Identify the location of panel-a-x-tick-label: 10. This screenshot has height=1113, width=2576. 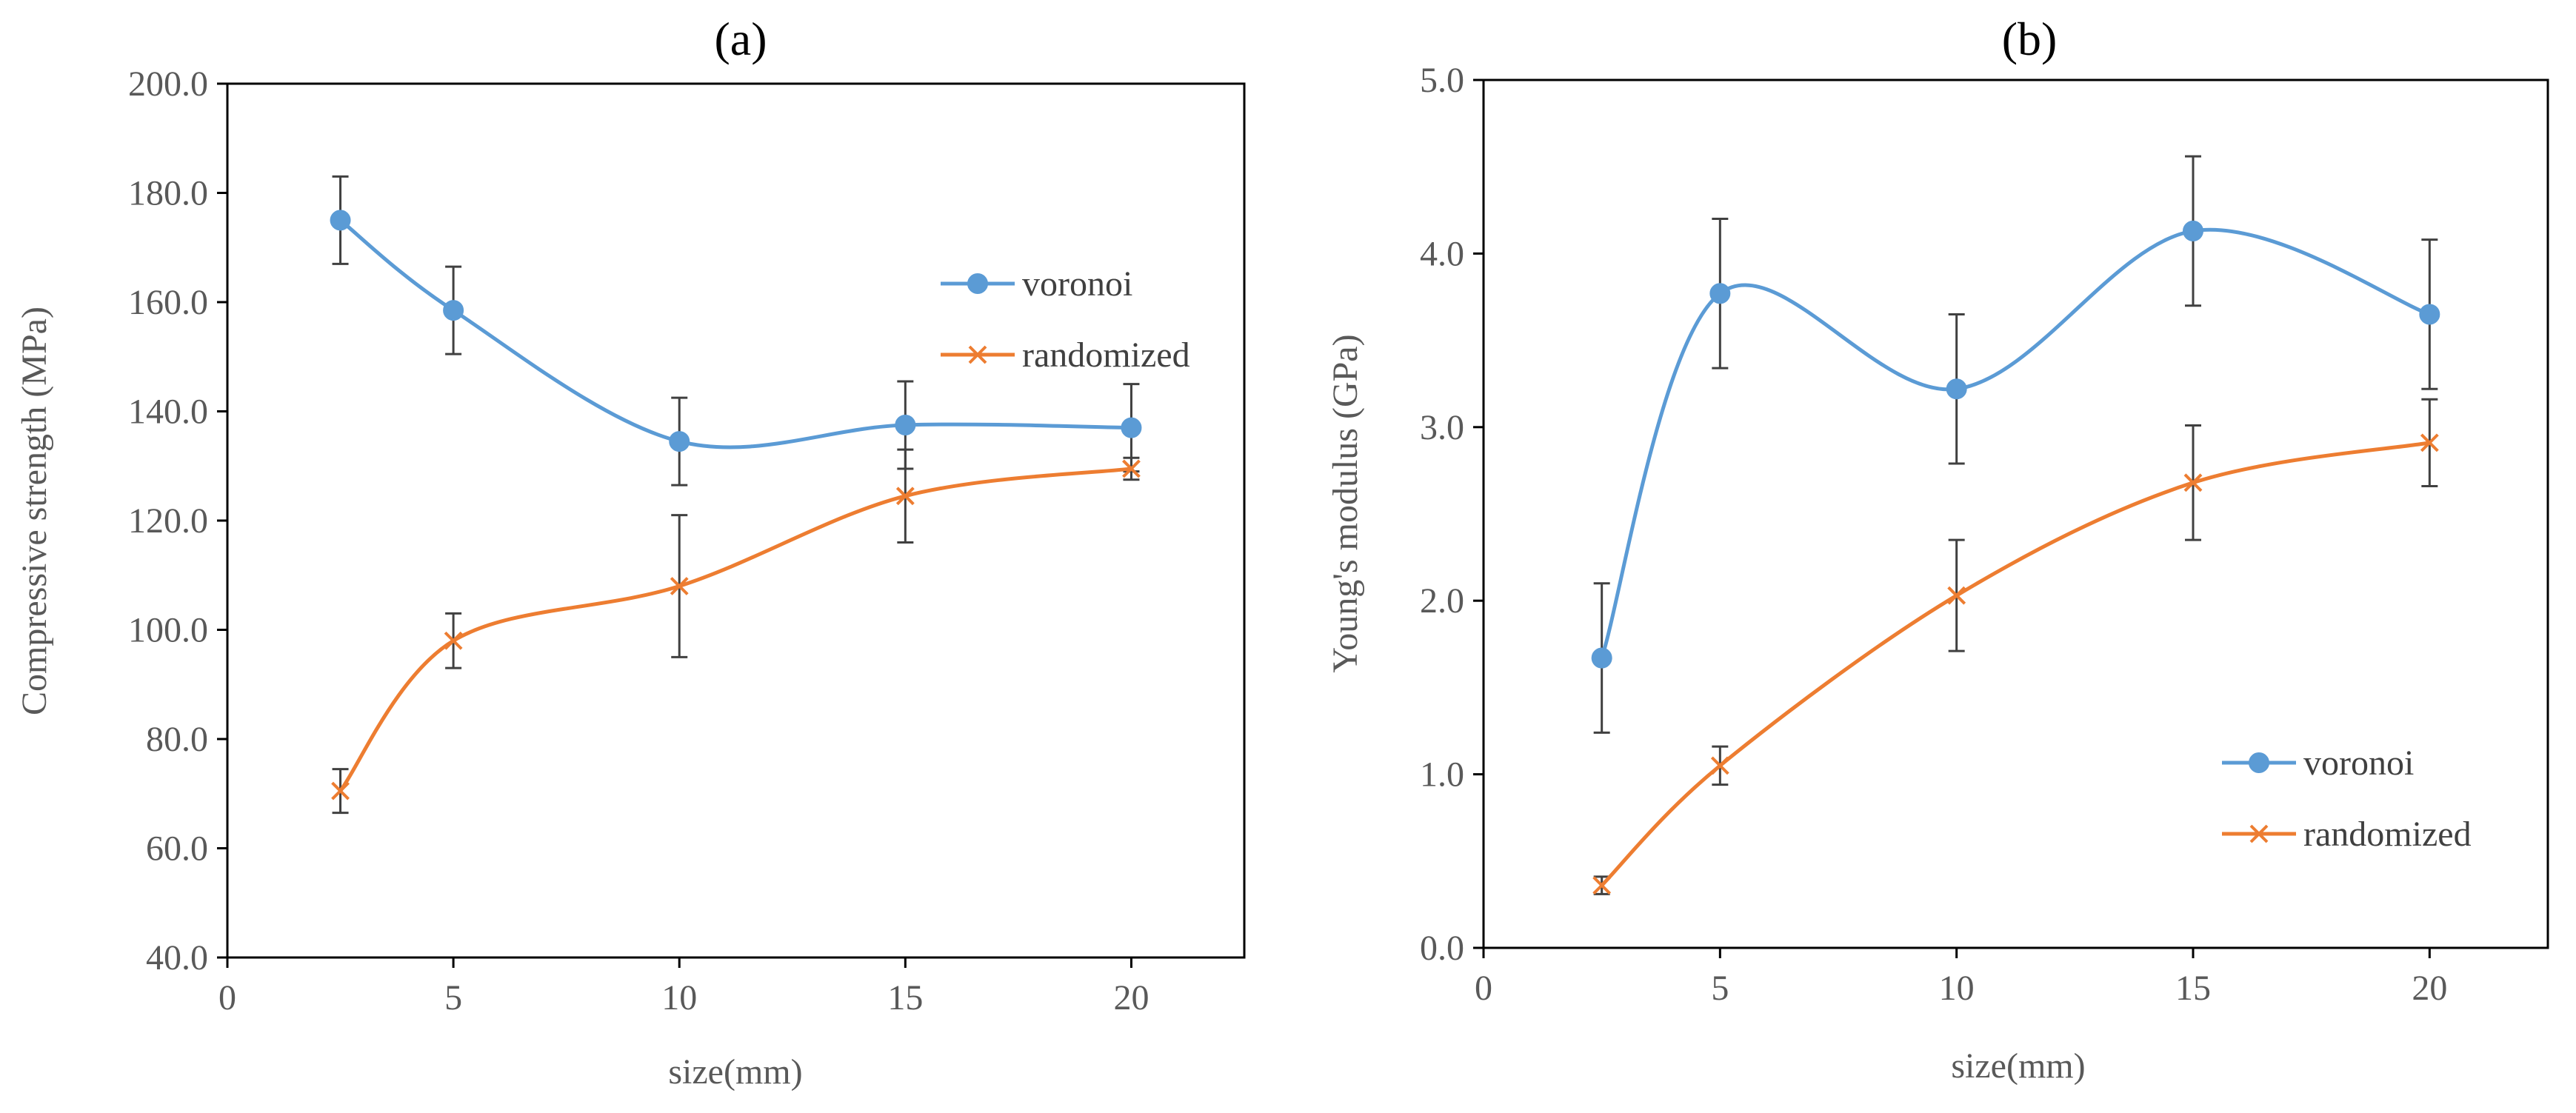
(679, 997).